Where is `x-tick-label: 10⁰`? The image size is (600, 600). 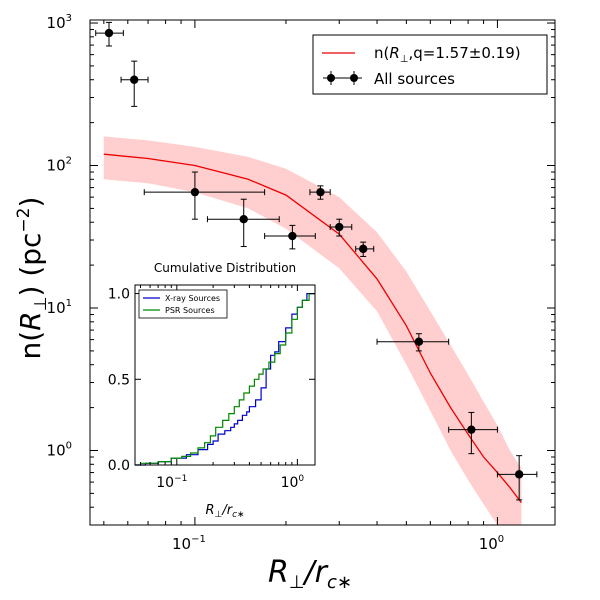
x-tick-label: 10⁰ is located at coordinates (491, 543).